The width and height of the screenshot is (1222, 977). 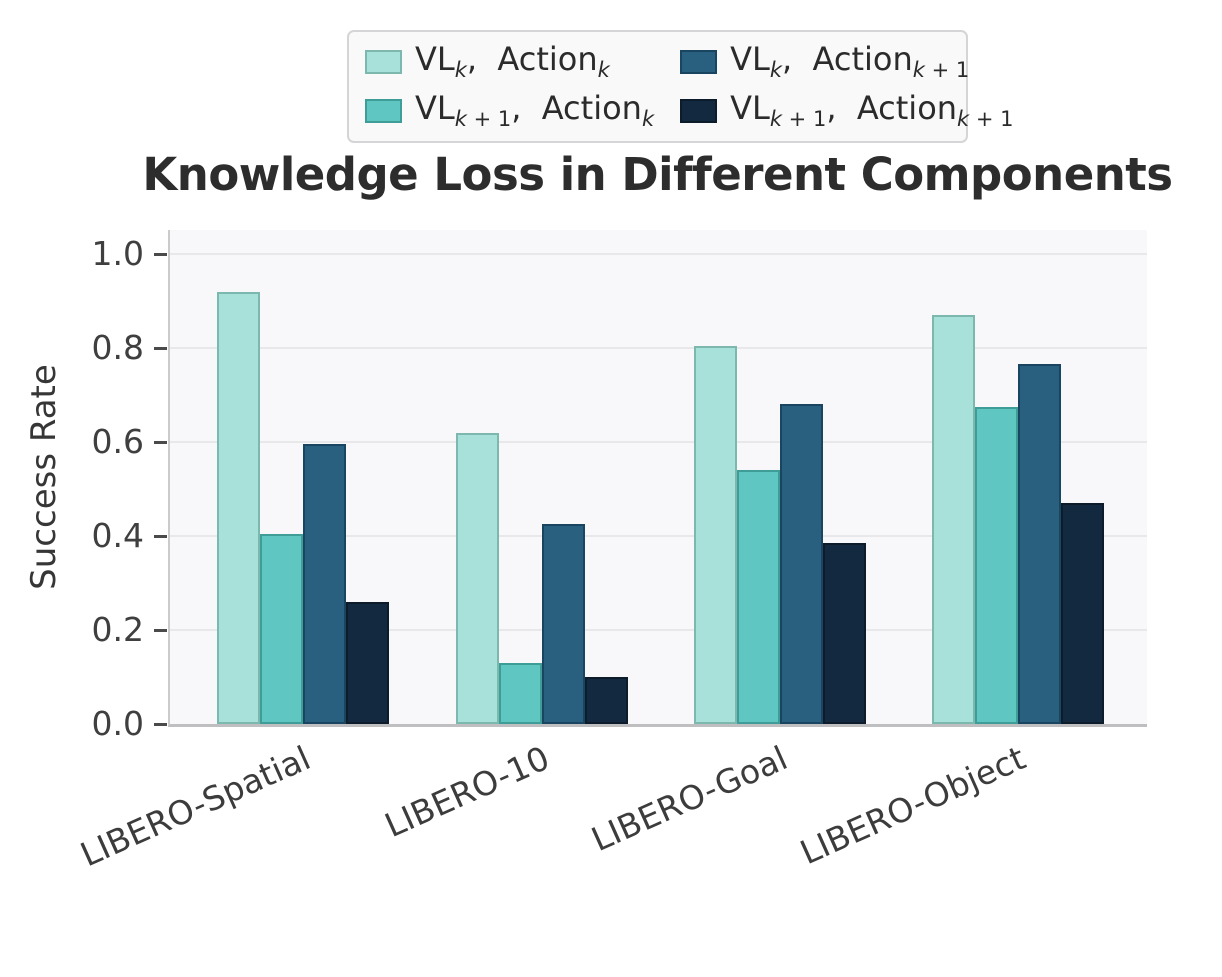 I want to click on legend-item-vlk1-actionk1: VLk + 1, Actionk + 1, so click(x=847, y=109).